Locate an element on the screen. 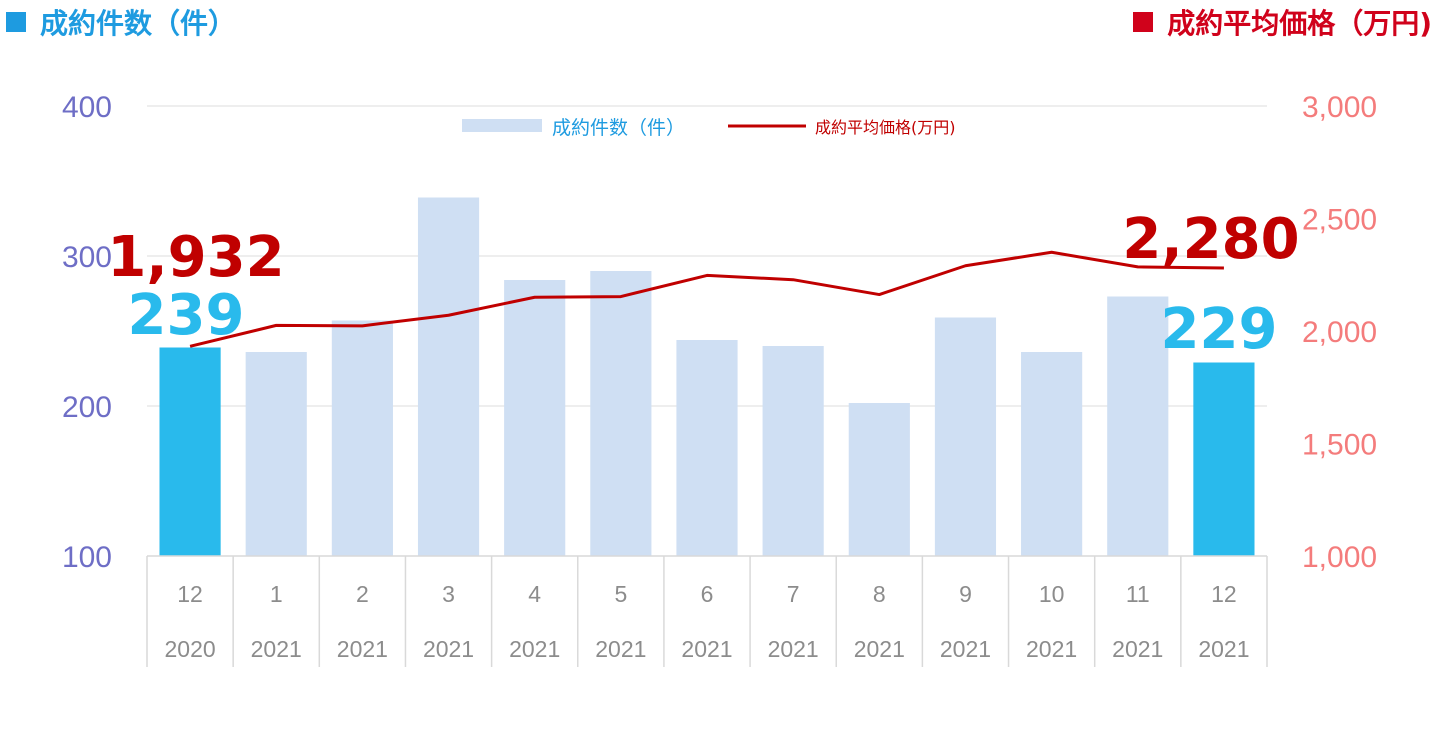 The image size is (1440, 738). x-axis-month-label: 3 is located at coordinates (448, 594).